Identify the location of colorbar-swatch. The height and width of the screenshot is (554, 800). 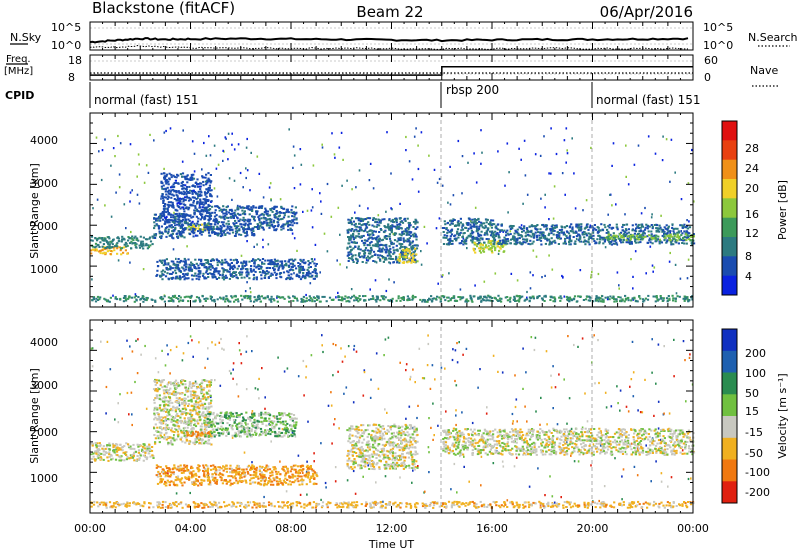
(729, 266).